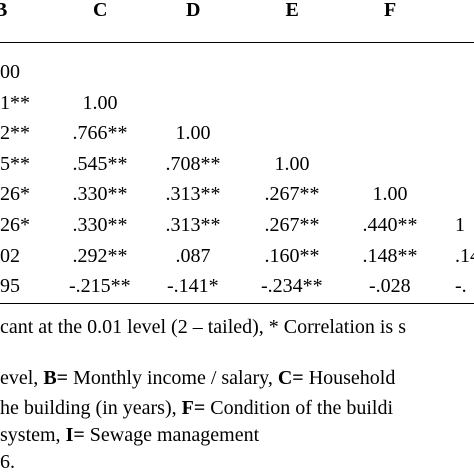  I want to click on table-cell: -.234**, so click(292, 286).